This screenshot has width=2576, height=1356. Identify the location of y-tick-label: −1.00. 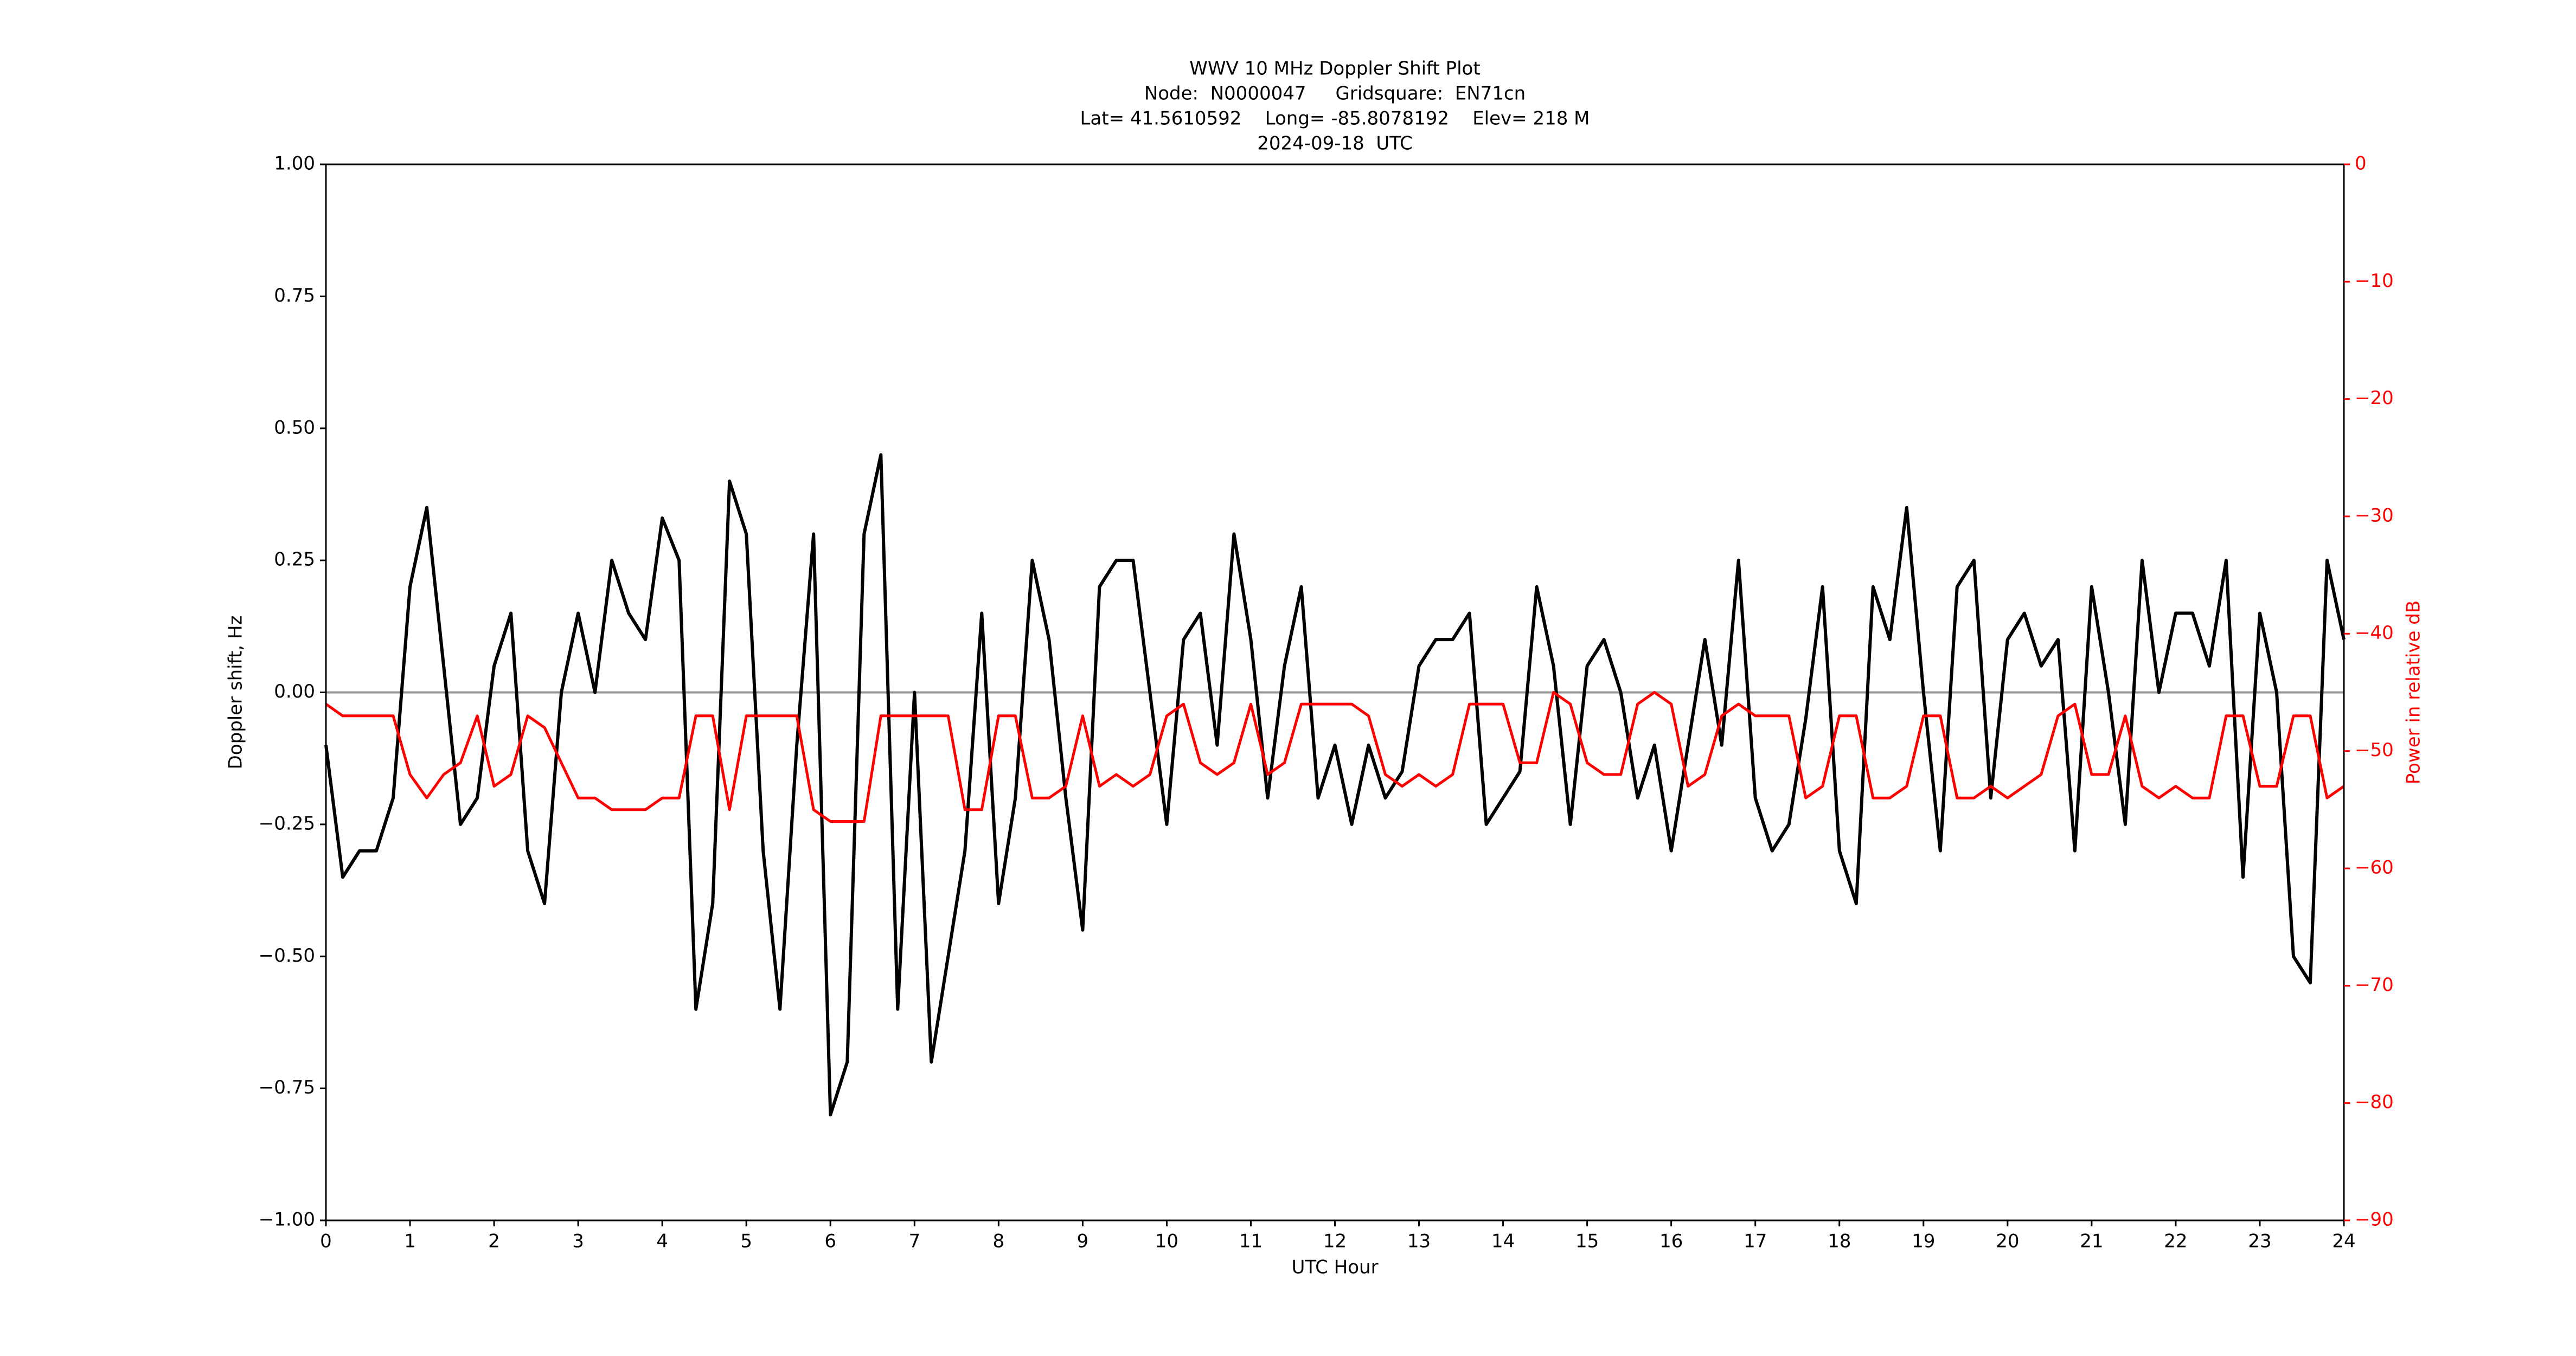
(287, 1220).